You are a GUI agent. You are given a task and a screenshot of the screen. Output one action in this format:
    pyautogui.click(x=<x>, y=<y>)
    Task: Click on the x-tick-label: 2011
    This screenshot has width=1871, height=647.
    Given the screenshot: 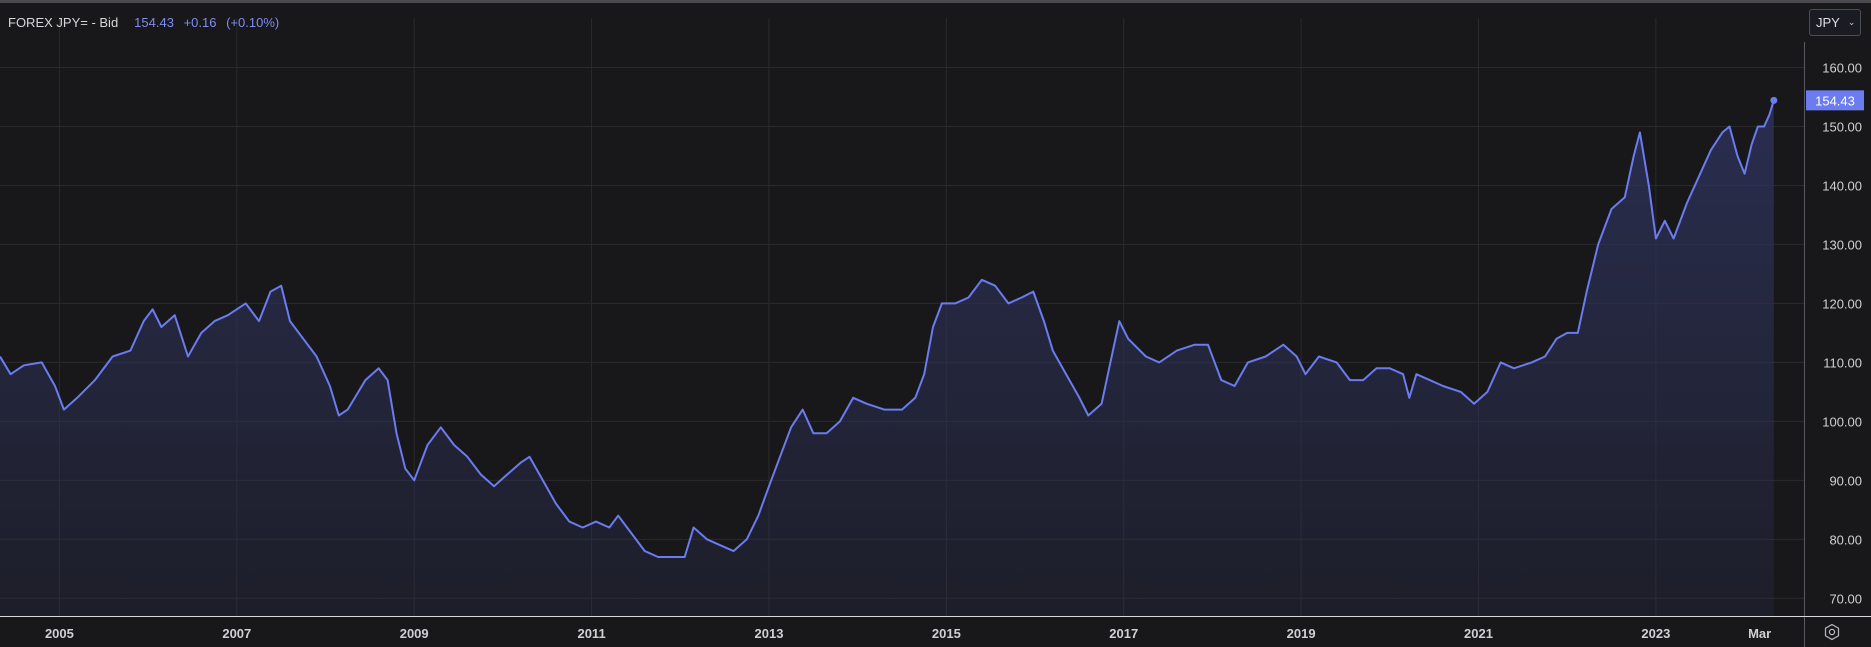 What is the action you would take?
    pyautogui.click(x=591, y=633)
    